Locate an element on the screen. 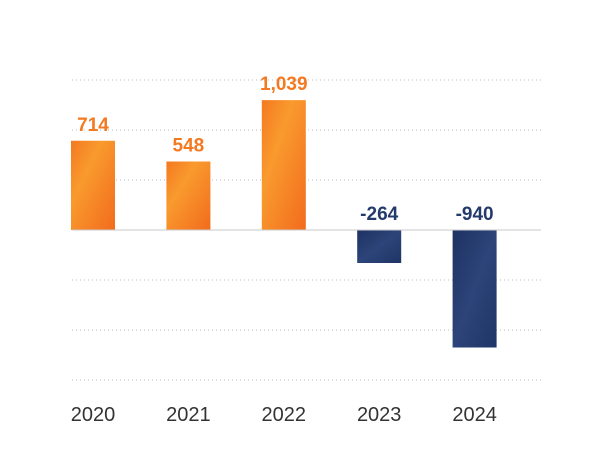 The height and width of the screenshot is (466, 610). x-tick-2022: 2022 is located at coordinates (284, 415).